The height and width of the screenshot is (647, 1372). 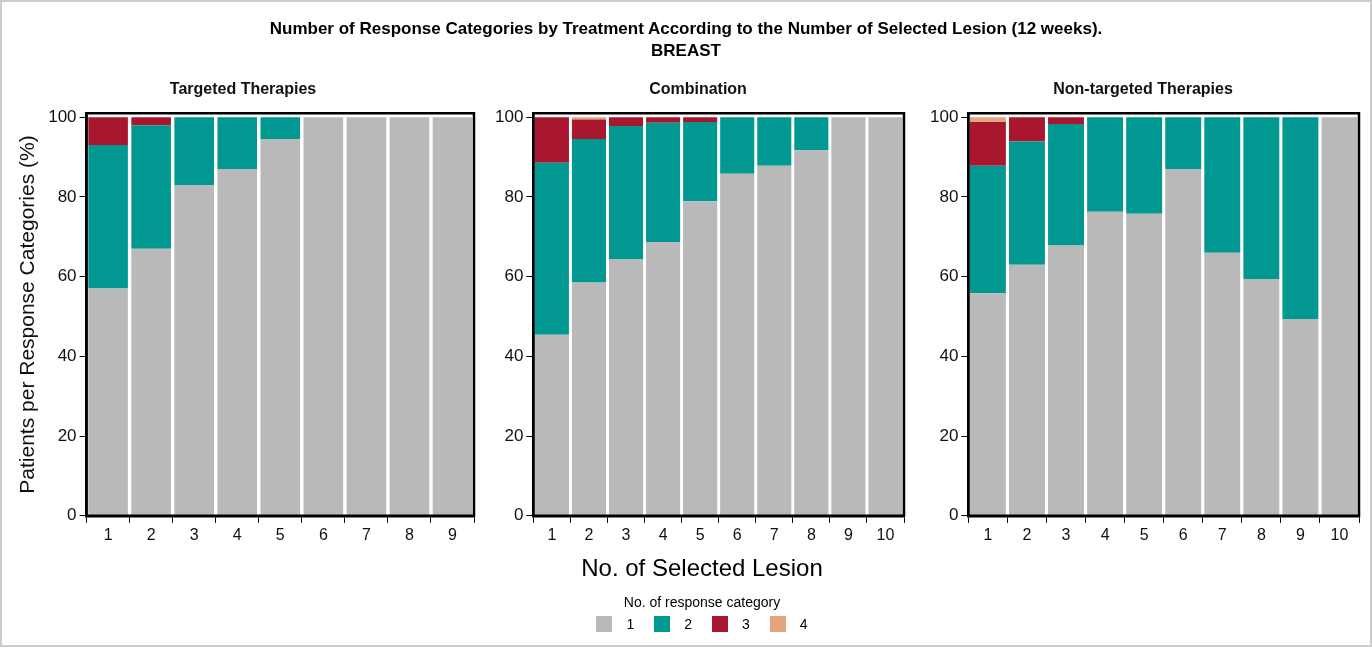 I want to click on legend-label: 4, so click(x=803, y=624).